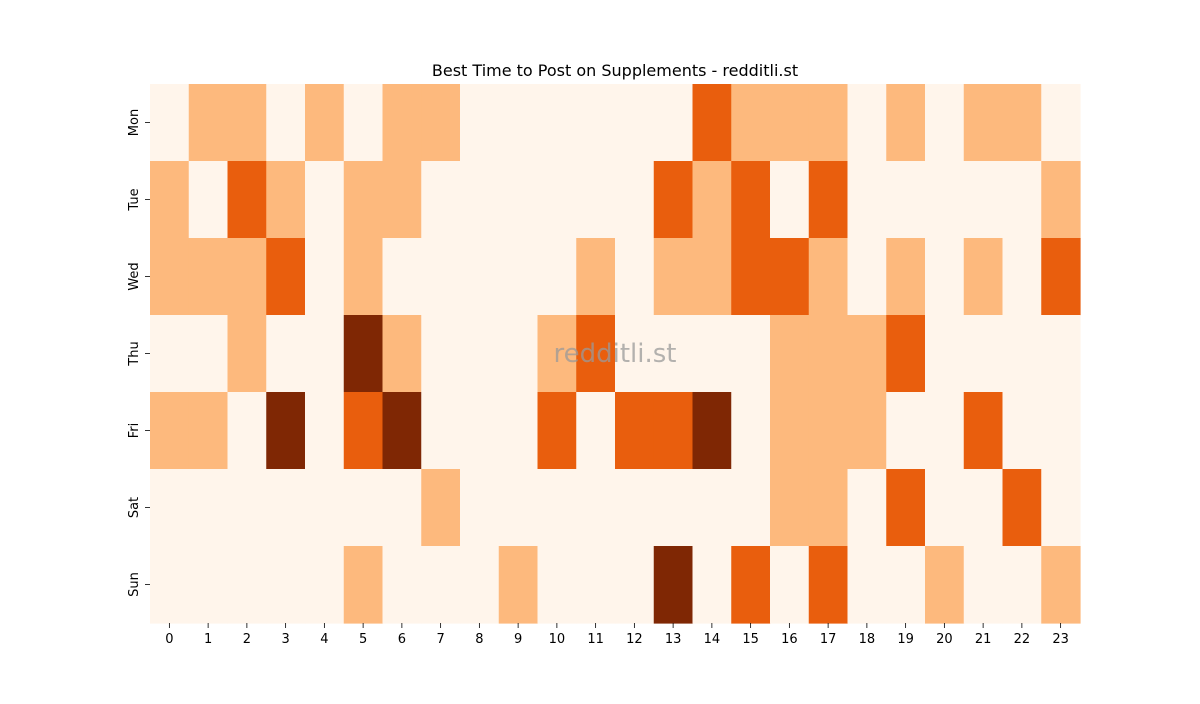 The width and height of the screenshot is (1200, 704). Describe the element at coordinates (247, 639) in the screenshot. I see `x-tick-label: 2` at that location.